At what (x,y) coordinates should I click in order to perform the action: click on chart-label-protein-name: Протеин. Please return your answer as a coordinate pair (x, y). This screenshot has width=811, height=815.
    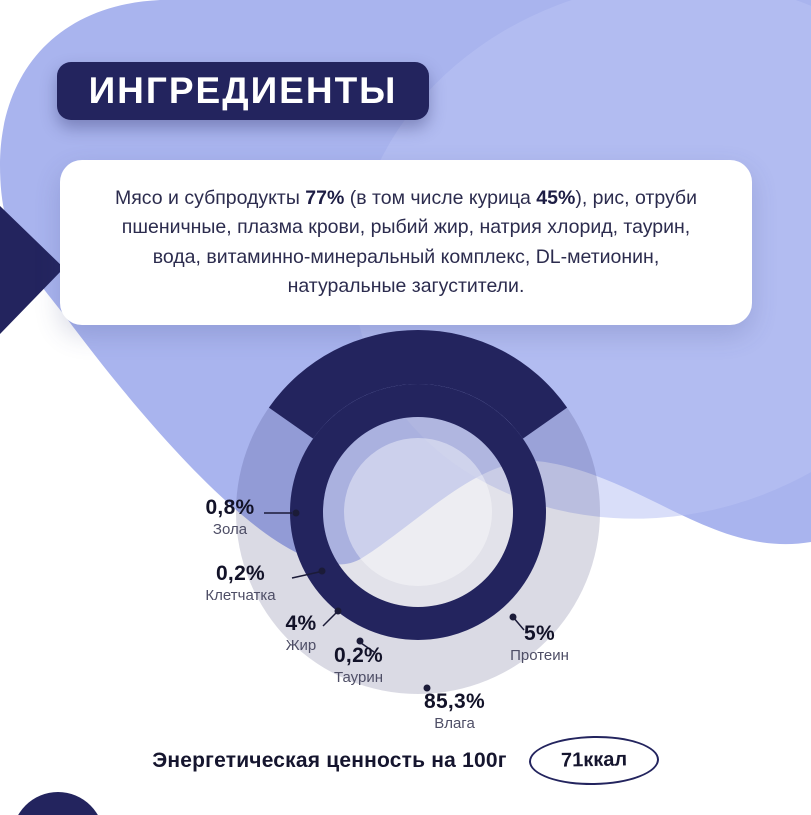
    Looking at the image, I should click on (539, 655).